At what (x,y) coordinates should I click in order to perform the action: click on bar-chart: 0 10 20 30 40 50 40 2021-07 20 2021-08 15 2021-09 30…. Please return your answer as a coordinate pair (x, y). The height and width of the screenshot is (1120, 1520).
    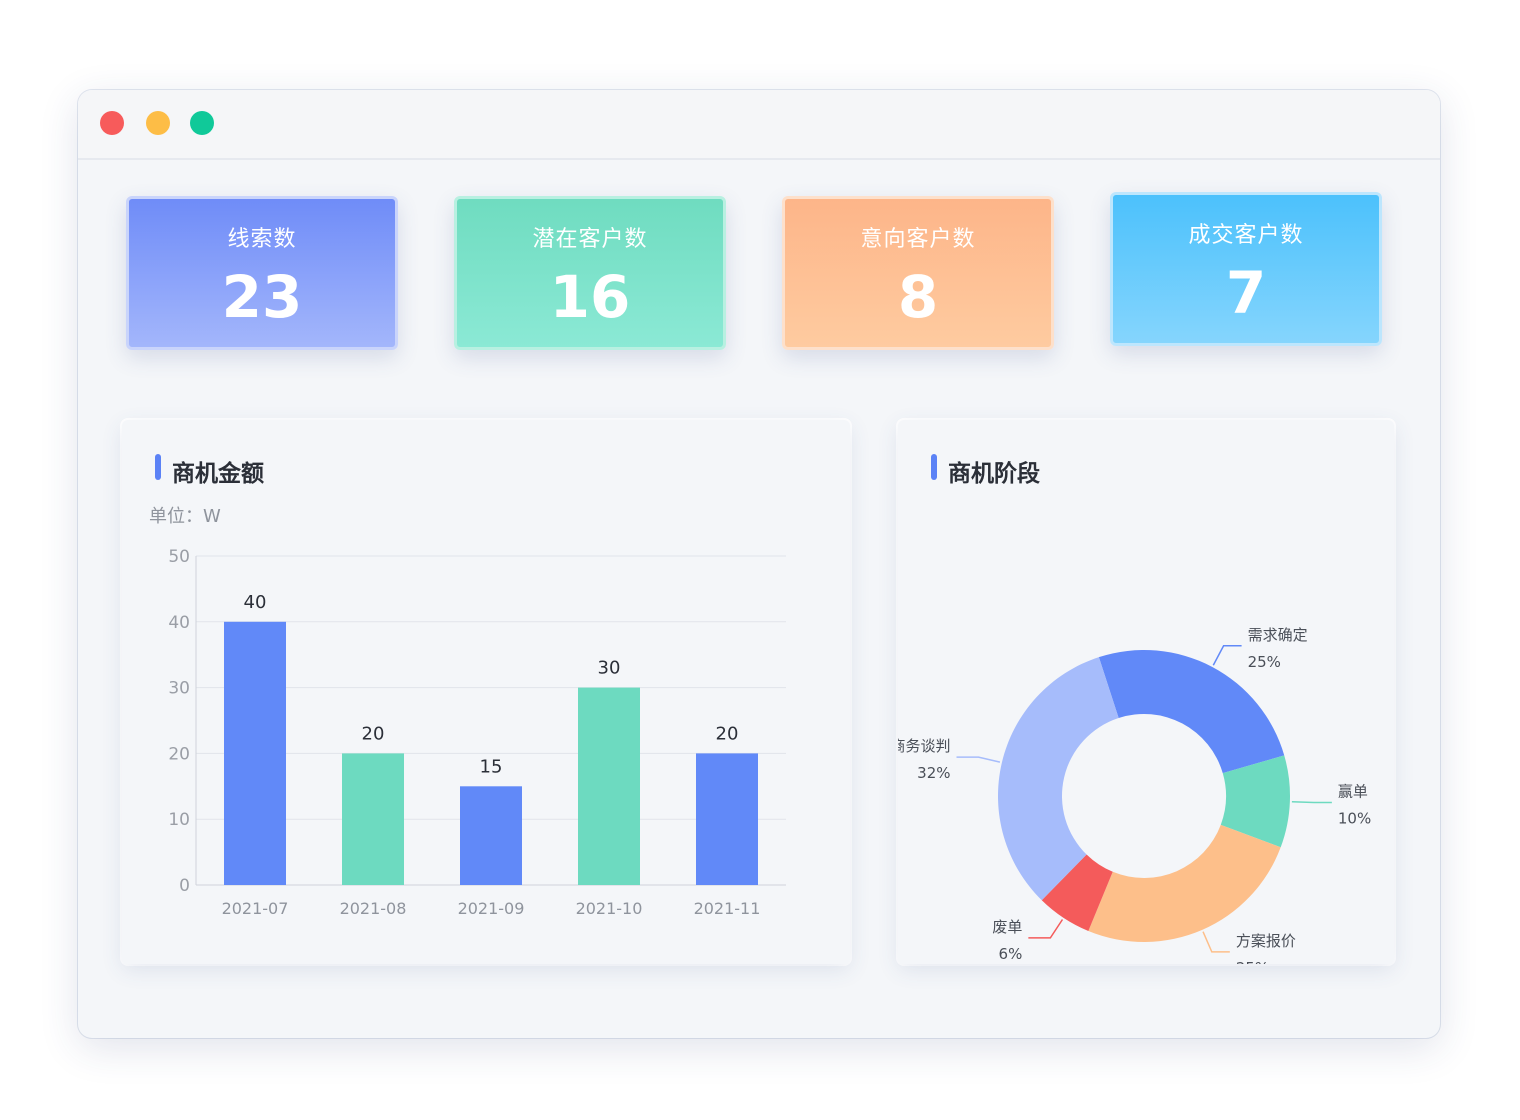
    Looking at the image, I should click on (477, 732).